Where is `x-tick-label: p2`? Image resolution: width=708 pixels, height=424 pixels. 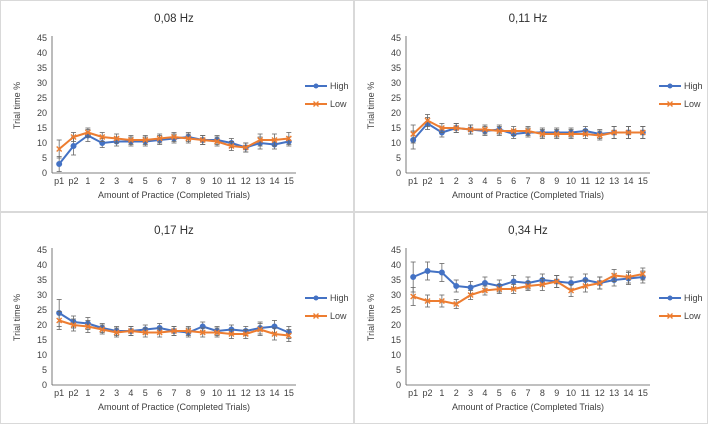
x-tick-label: p2 is located at coordinates (74, 393).